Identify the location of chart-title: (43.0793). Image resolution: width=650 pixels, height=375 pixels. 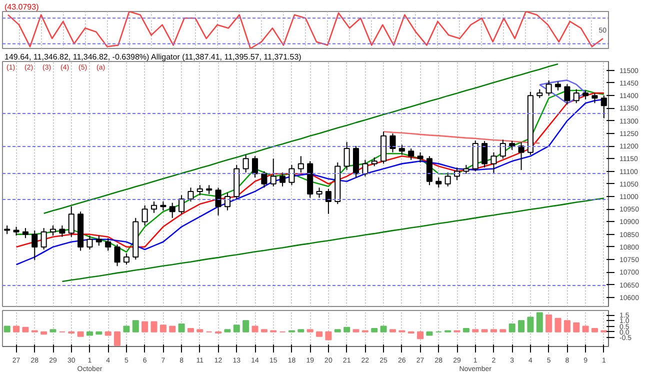
(22, 7).